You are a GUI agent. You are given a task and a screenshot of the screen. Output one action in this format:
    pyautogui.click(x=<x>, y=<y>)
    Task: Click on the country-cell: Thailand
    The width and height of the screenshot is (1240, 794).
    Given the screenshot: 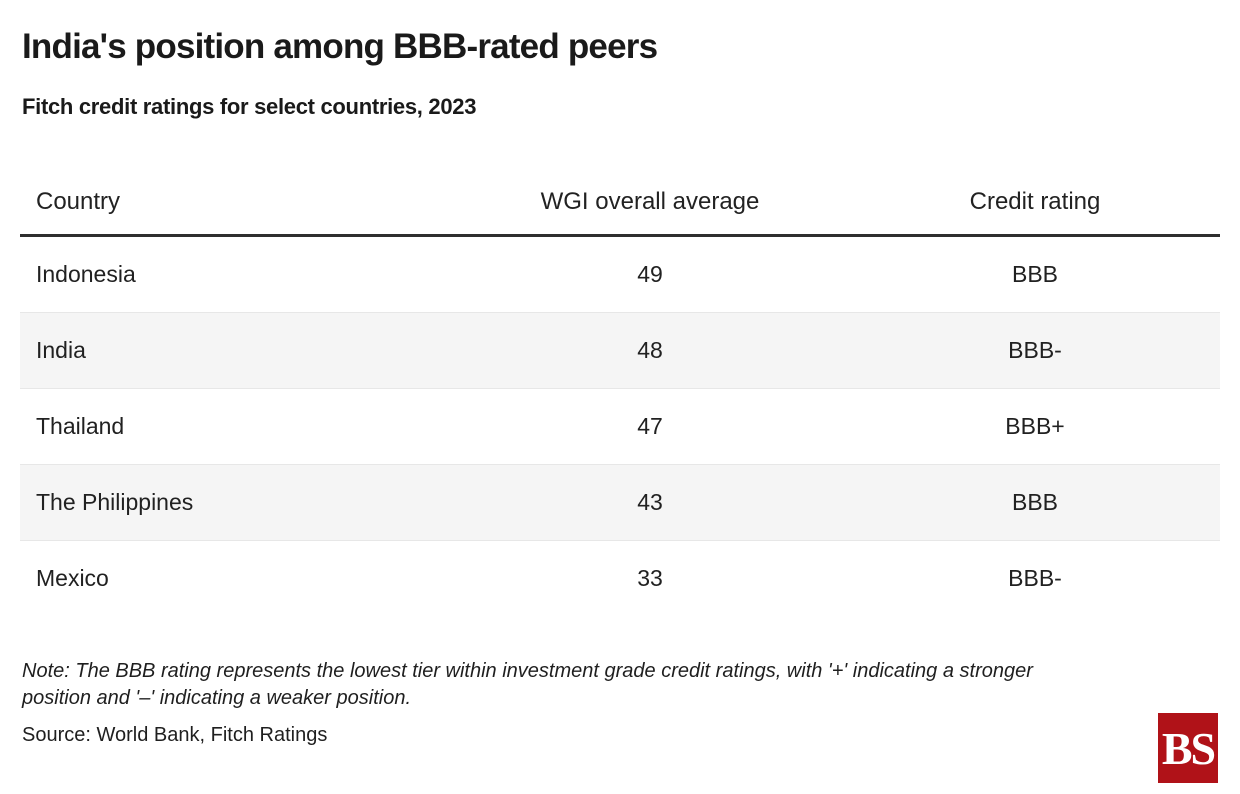 What is the action you would take?
    pyautogui.click(x=235, y=426)
    